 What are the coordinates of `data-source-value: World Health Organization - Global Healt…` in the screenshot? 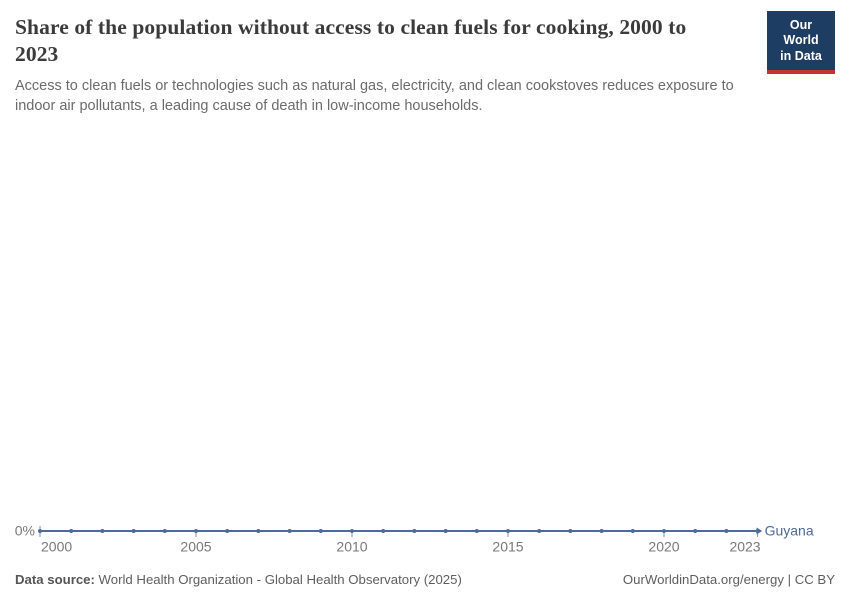 It's located at (278, 579).